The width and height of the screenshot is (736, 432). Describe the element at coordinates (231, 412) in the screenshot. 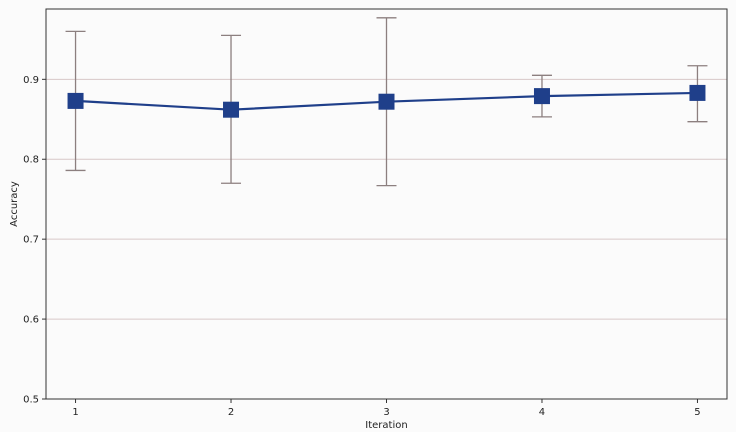

I see `x-tick-label-1: 2` at that location.